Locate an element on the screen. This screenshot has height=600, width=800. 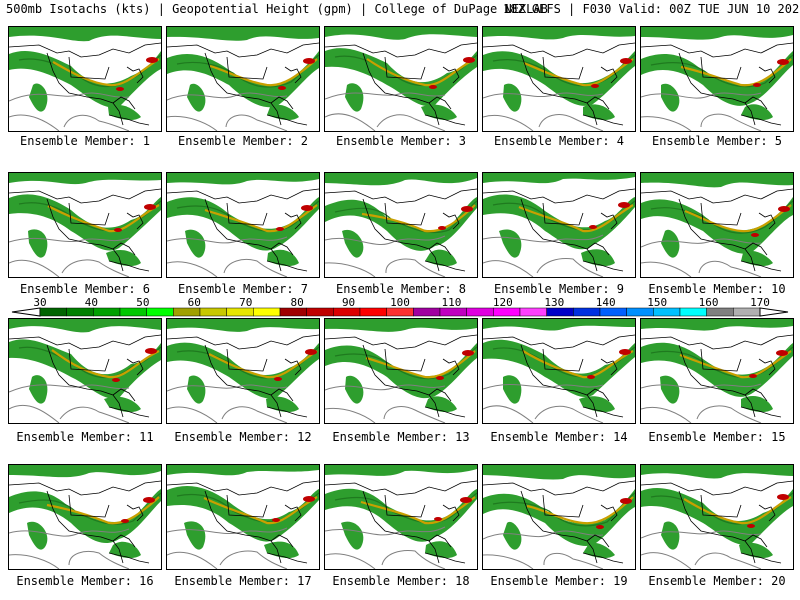
colorbar-tick-label: 140 is located at coordinates (606, 302).